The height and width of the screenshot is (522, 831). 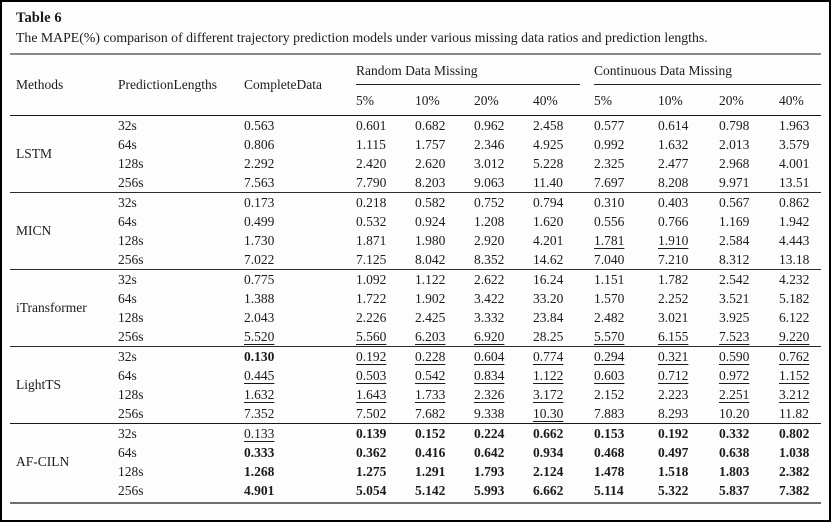 What do you see at coordinates (794, 163) in the screenshot?
I see `value-cell: 4.001` at bounding box center [794, 163].